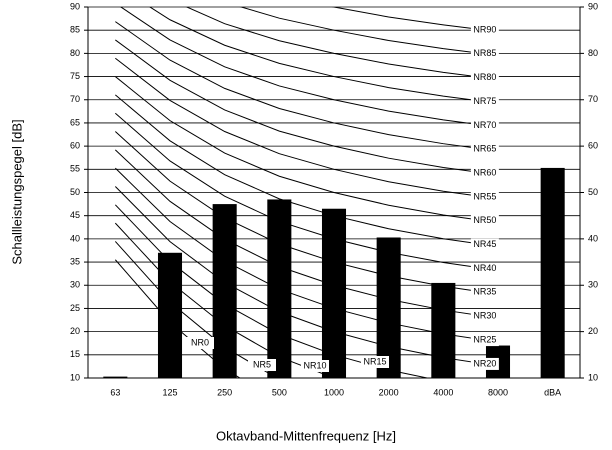 The width and height of the screenshot is (612, 450). I want to click on x-tick-label: 1000, so click(334, 392).